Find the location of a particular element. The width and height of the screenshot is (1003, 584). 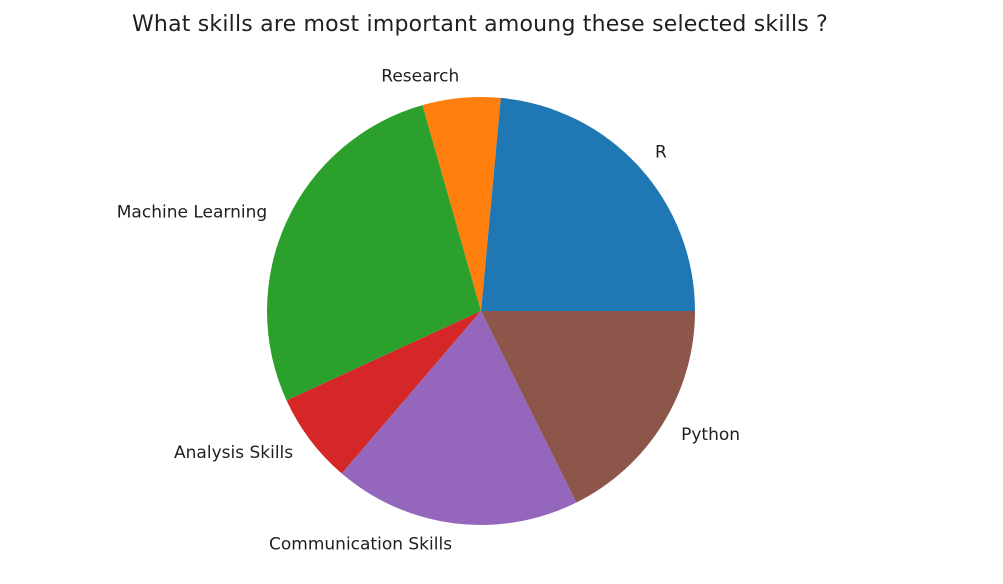

pie-slice-machine-learning is located at coordinates (374, 253).